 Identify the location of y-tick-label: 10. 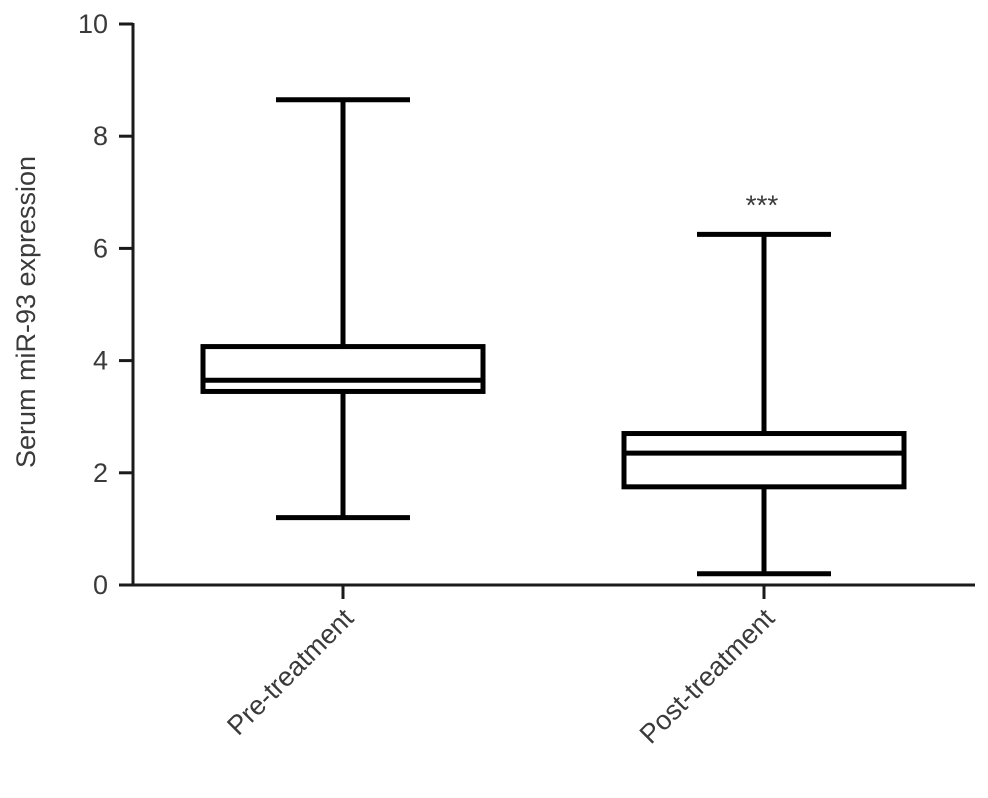
(93, 24).